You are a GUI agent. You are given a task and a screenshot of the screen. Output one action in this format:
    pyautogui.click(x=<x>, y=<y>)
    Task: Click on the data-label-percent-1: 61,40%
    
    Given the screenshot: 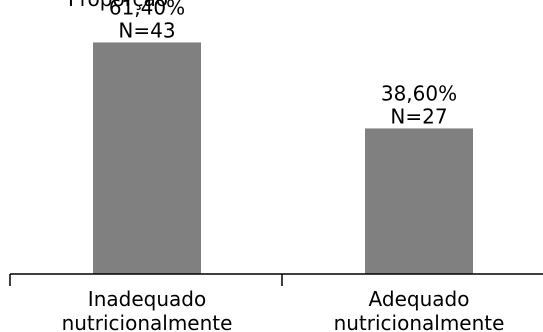 What is the action you would take?
    pyautogui.click(x=147, y=9)
    